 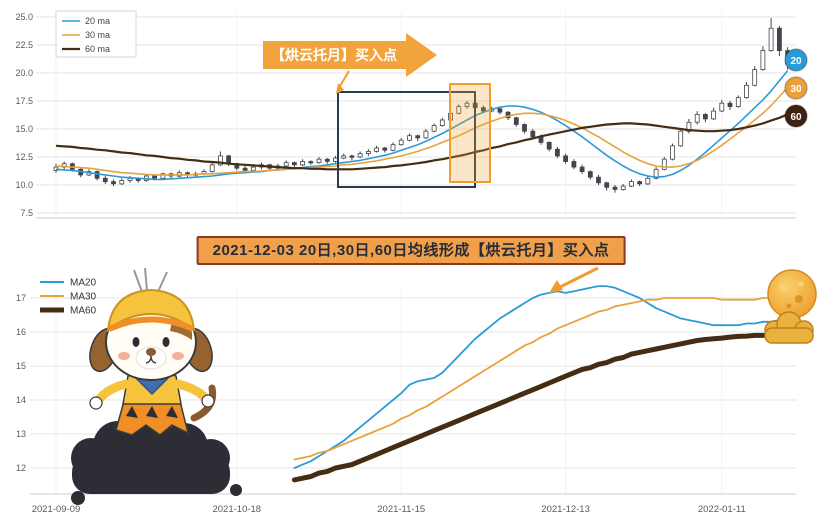 I want to click on y-tick-label: 17, so click(x=21, y=298).